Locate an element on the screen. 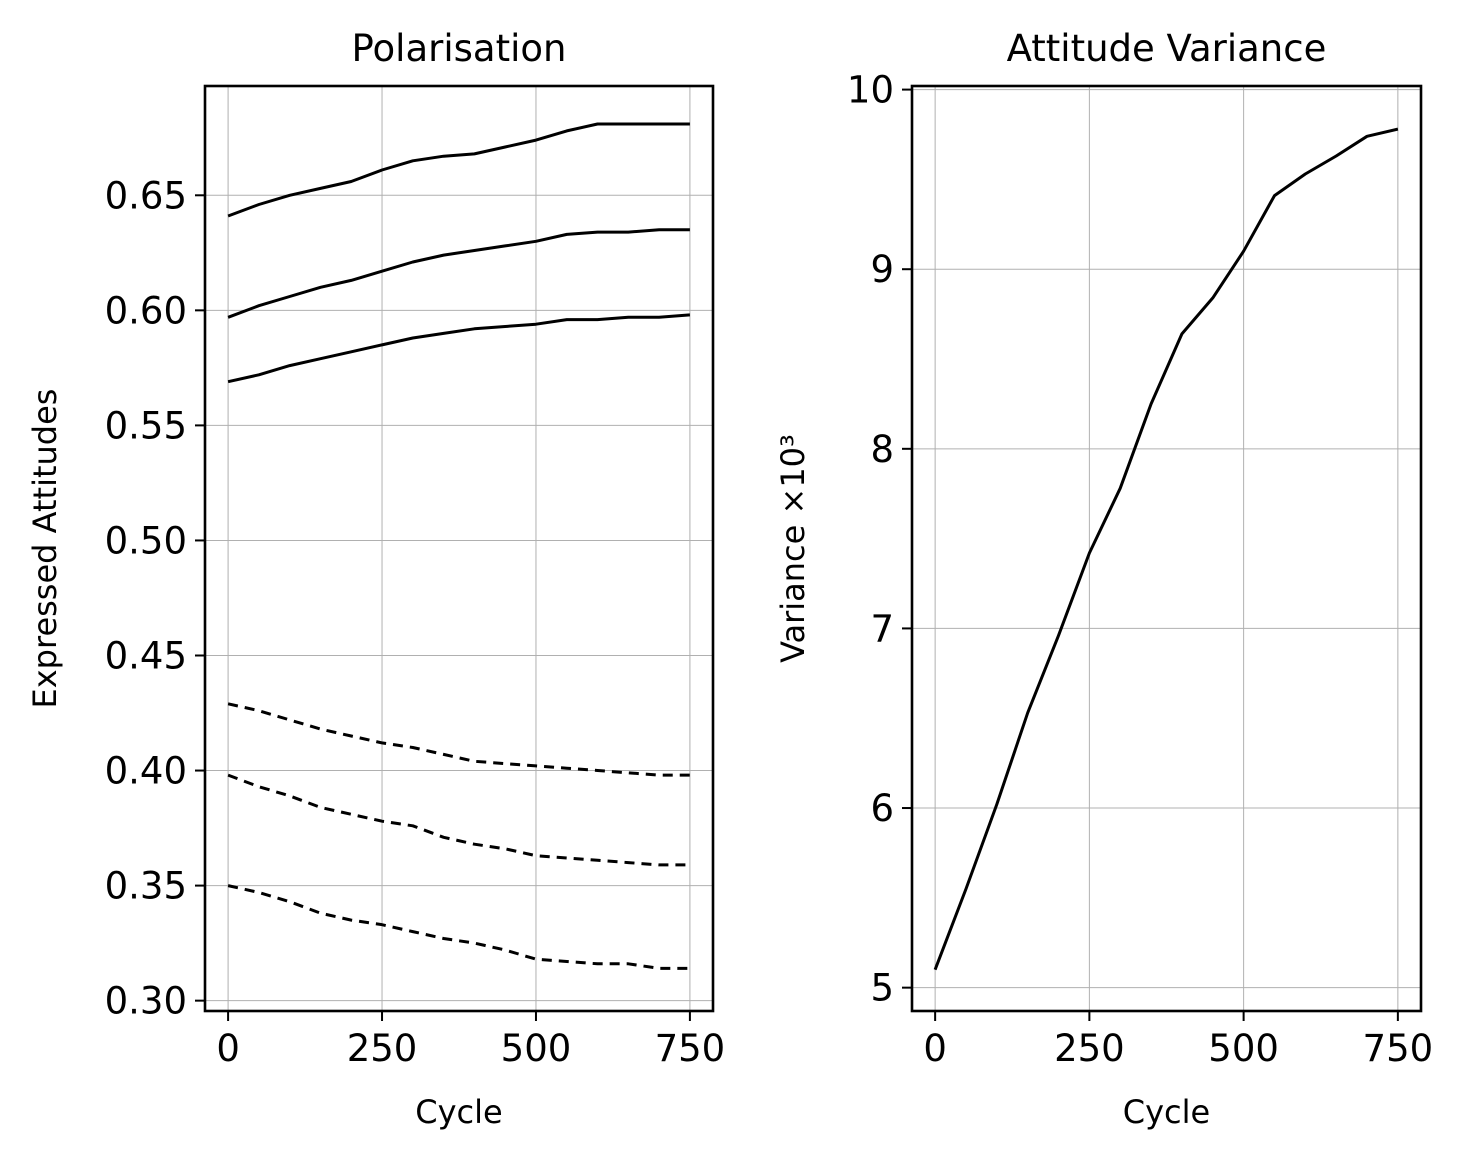 This screenshot has width=1467, height=1163. attitude-variance-title: Attitude Variance is located at coordinates (1167, 48).